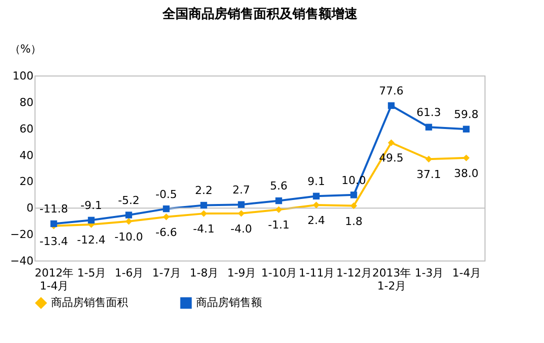 This screenshot has width=544, height=343. Describe the element at coordinates (428, 175) in the screenshot. I see `data-label: 37.1` at that location.